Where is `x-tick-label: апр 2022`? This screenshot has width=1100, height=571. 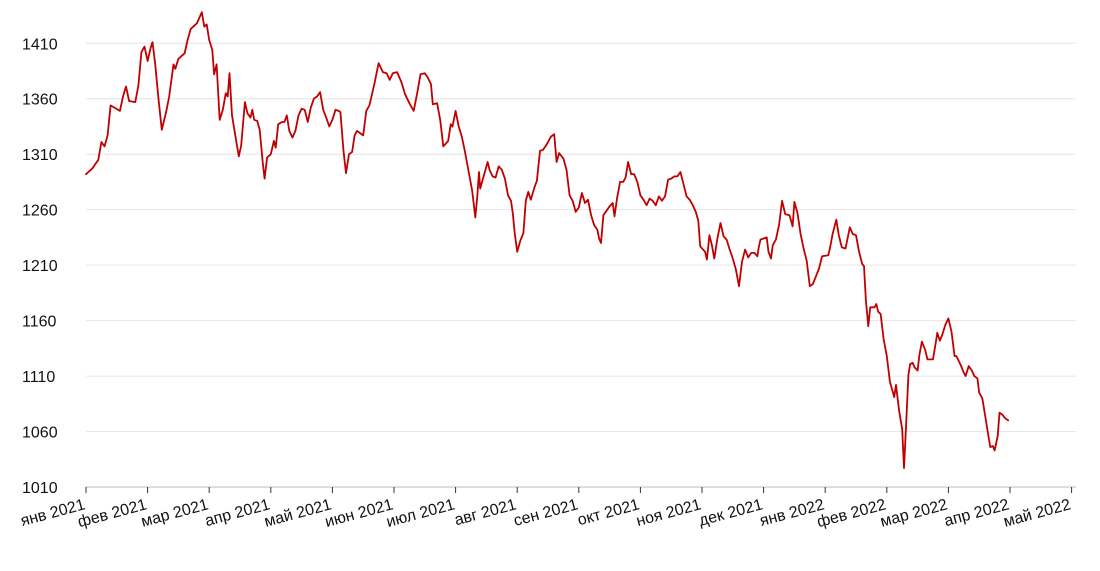
x-tick-label: апр 2022 is located at coordinates (976, 513).